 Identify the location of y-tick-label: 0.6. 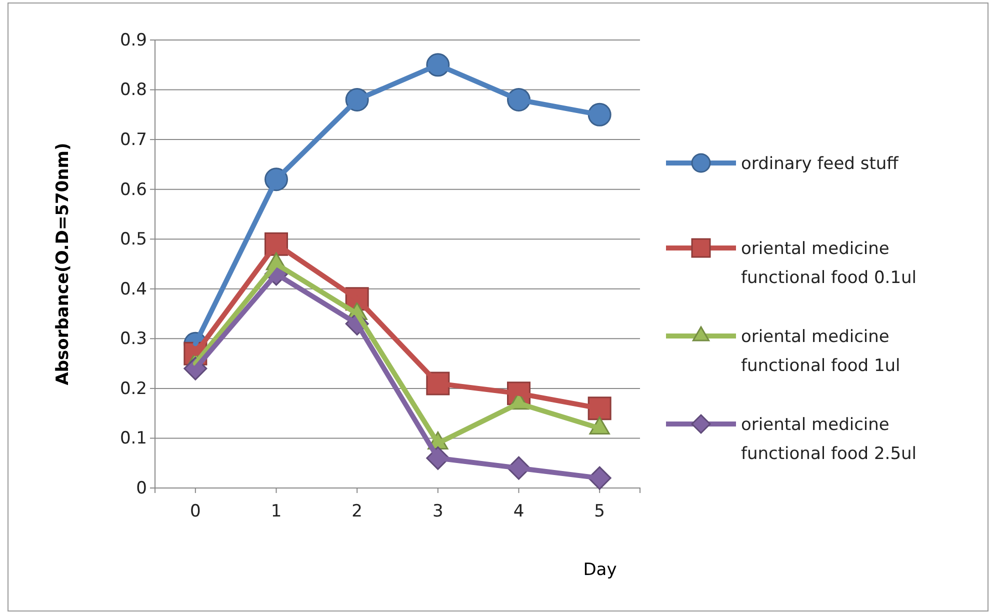
(133, 190).